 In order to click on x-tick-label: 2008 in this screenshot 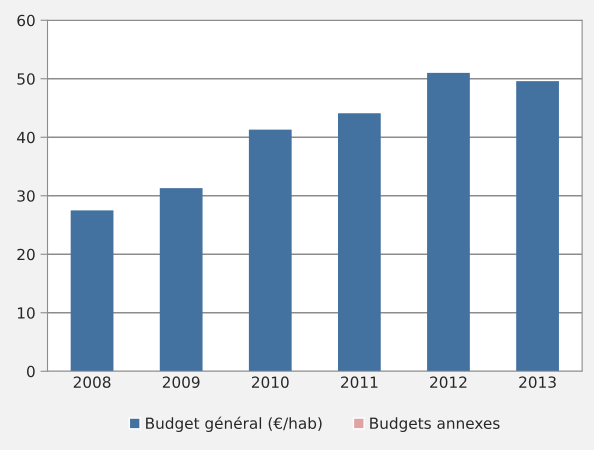, I will do `click(92, 382)`.